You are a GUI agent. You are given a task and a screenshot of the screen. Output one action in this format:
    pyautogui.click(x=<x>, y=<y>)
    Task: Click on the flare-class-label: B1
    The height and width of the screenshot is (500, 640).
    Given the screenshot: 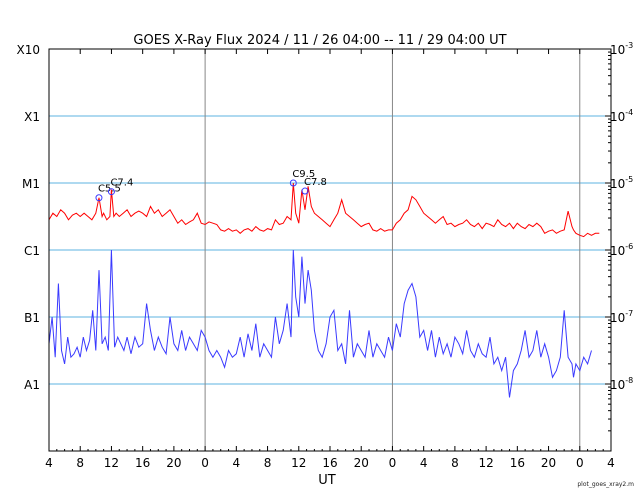 What is the action you would take?
    pyautogui.click(x=32, y=318)
    